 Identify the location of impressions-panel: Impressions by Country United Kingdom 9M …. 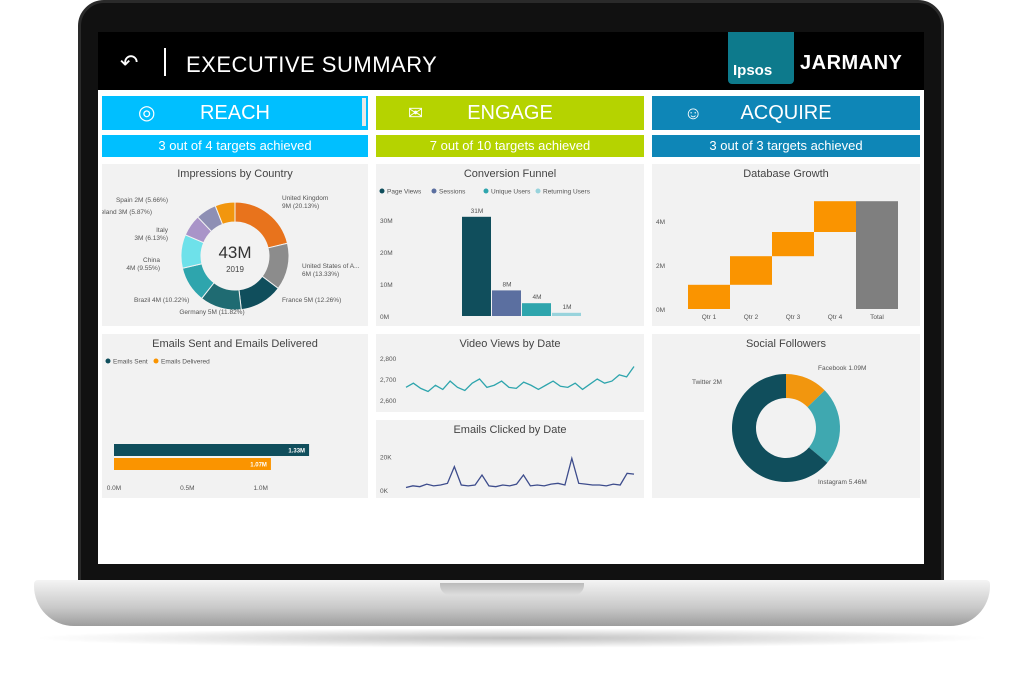
(235, 245).